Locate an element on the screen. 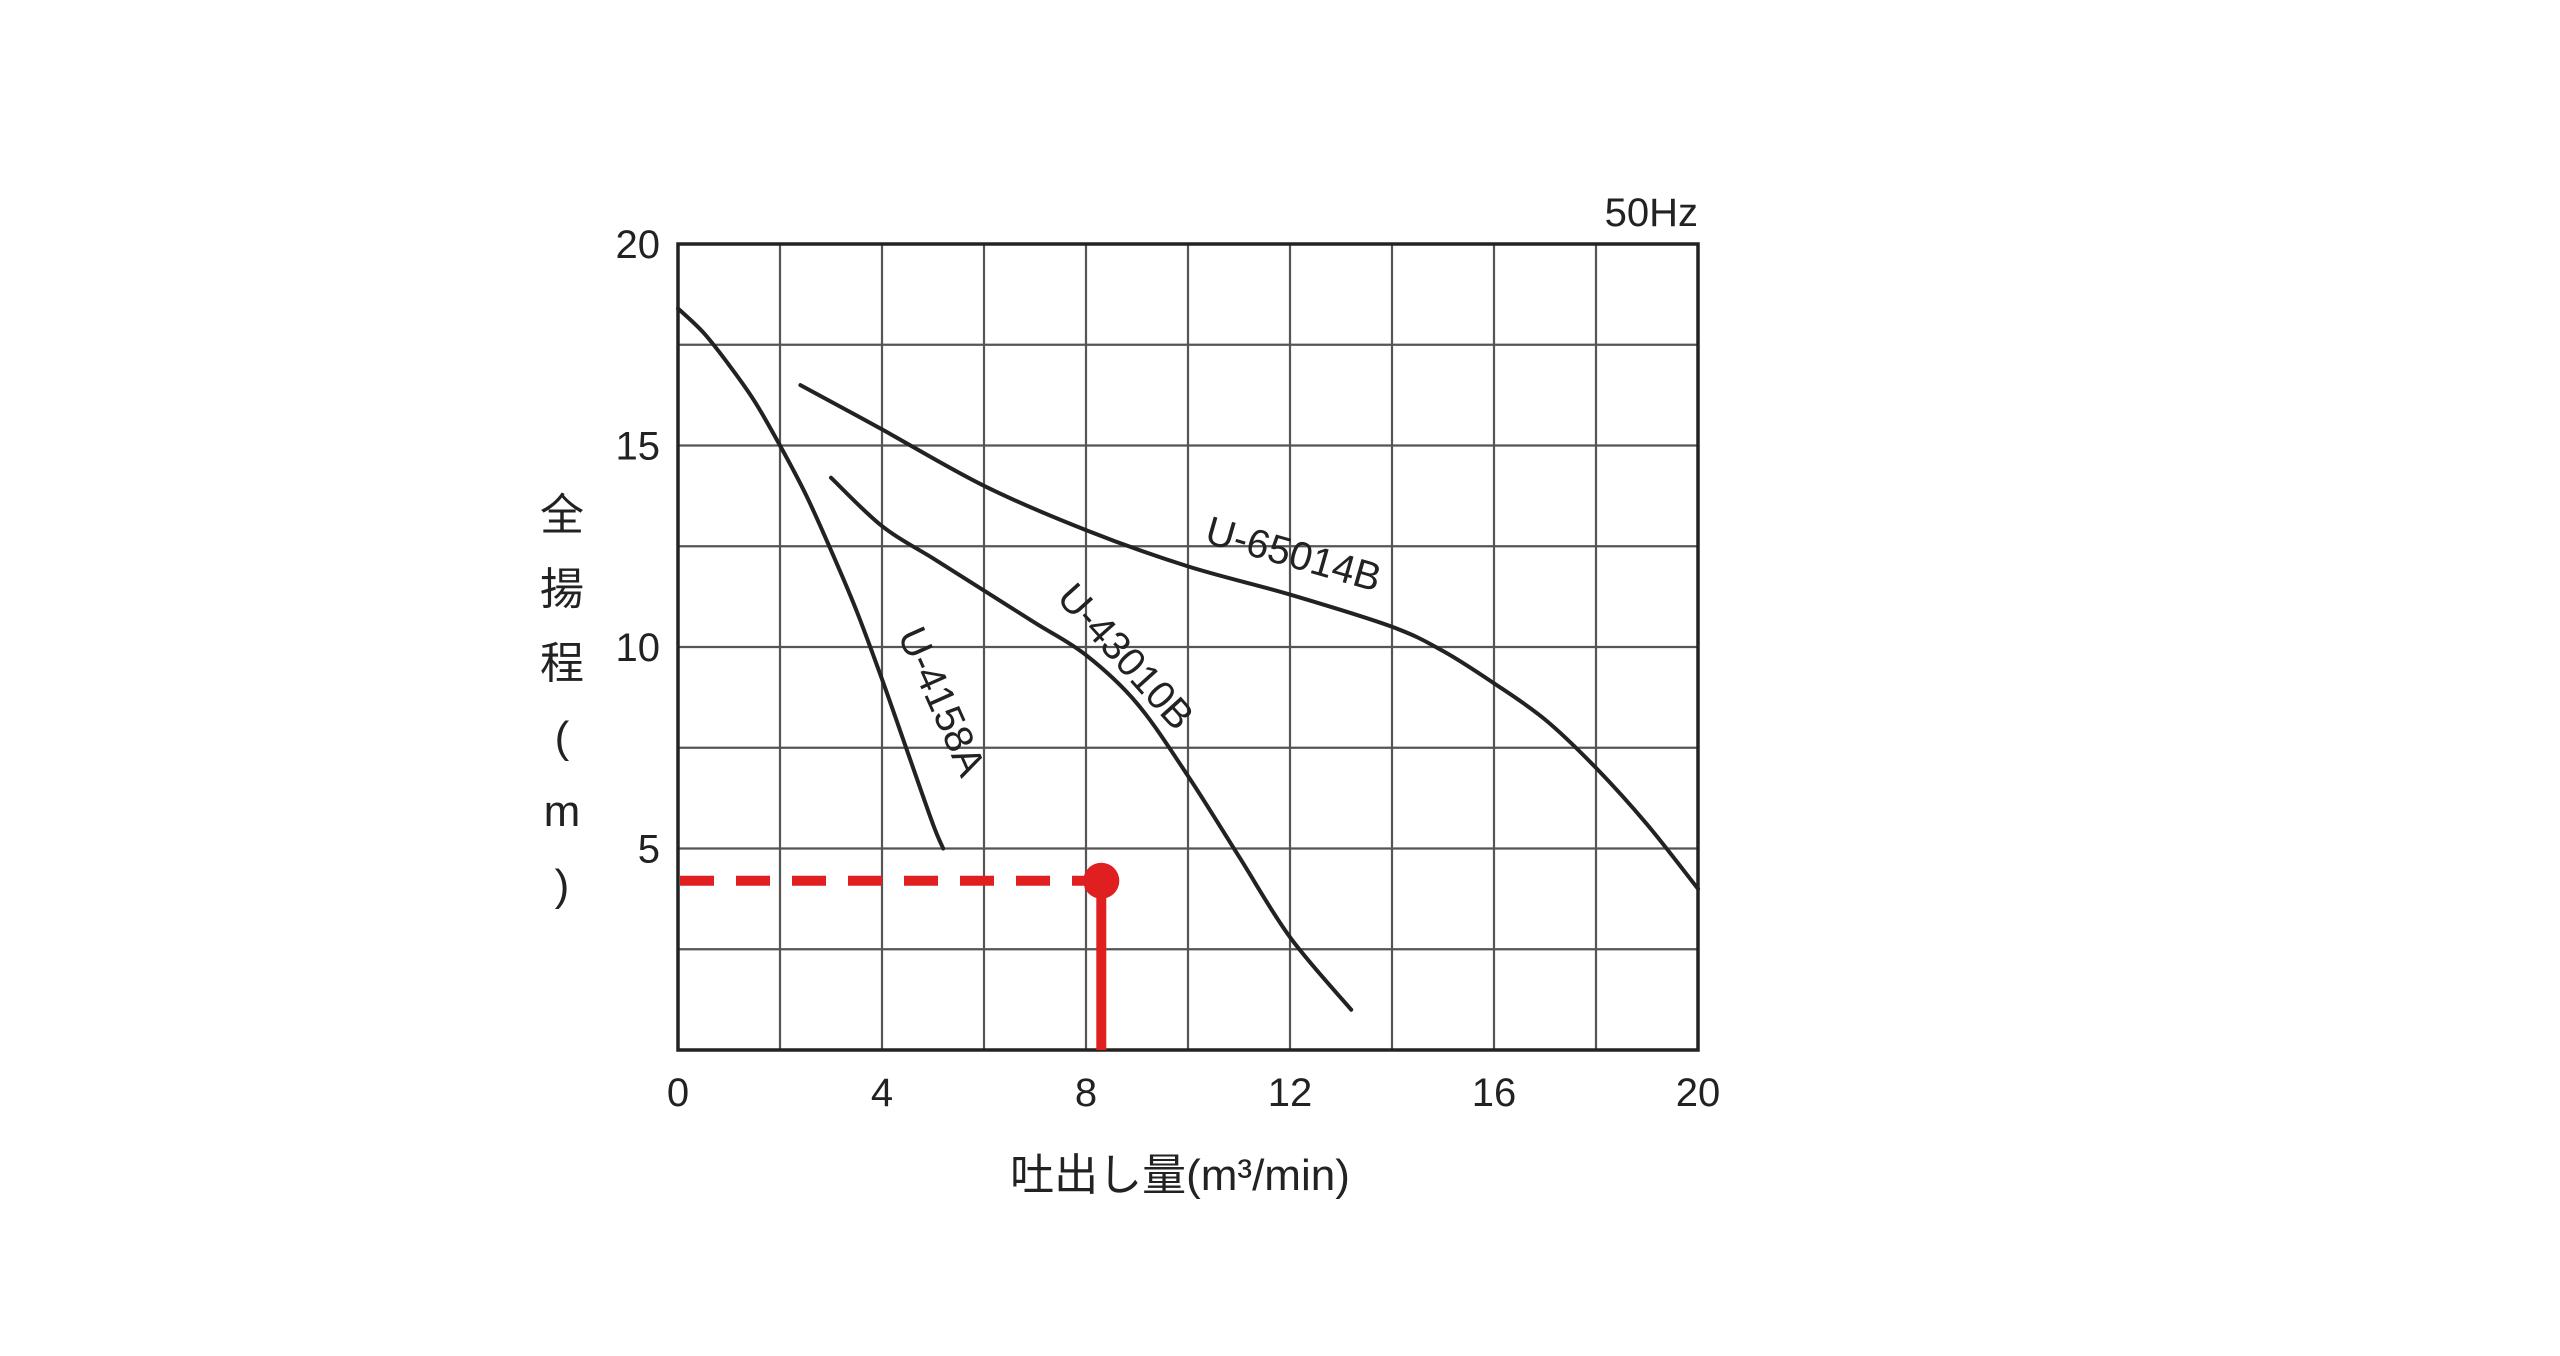 The height and width of the screenshot is (1356, 2560). x-tick-label: 20 is located at coordinates (1698, 1093).